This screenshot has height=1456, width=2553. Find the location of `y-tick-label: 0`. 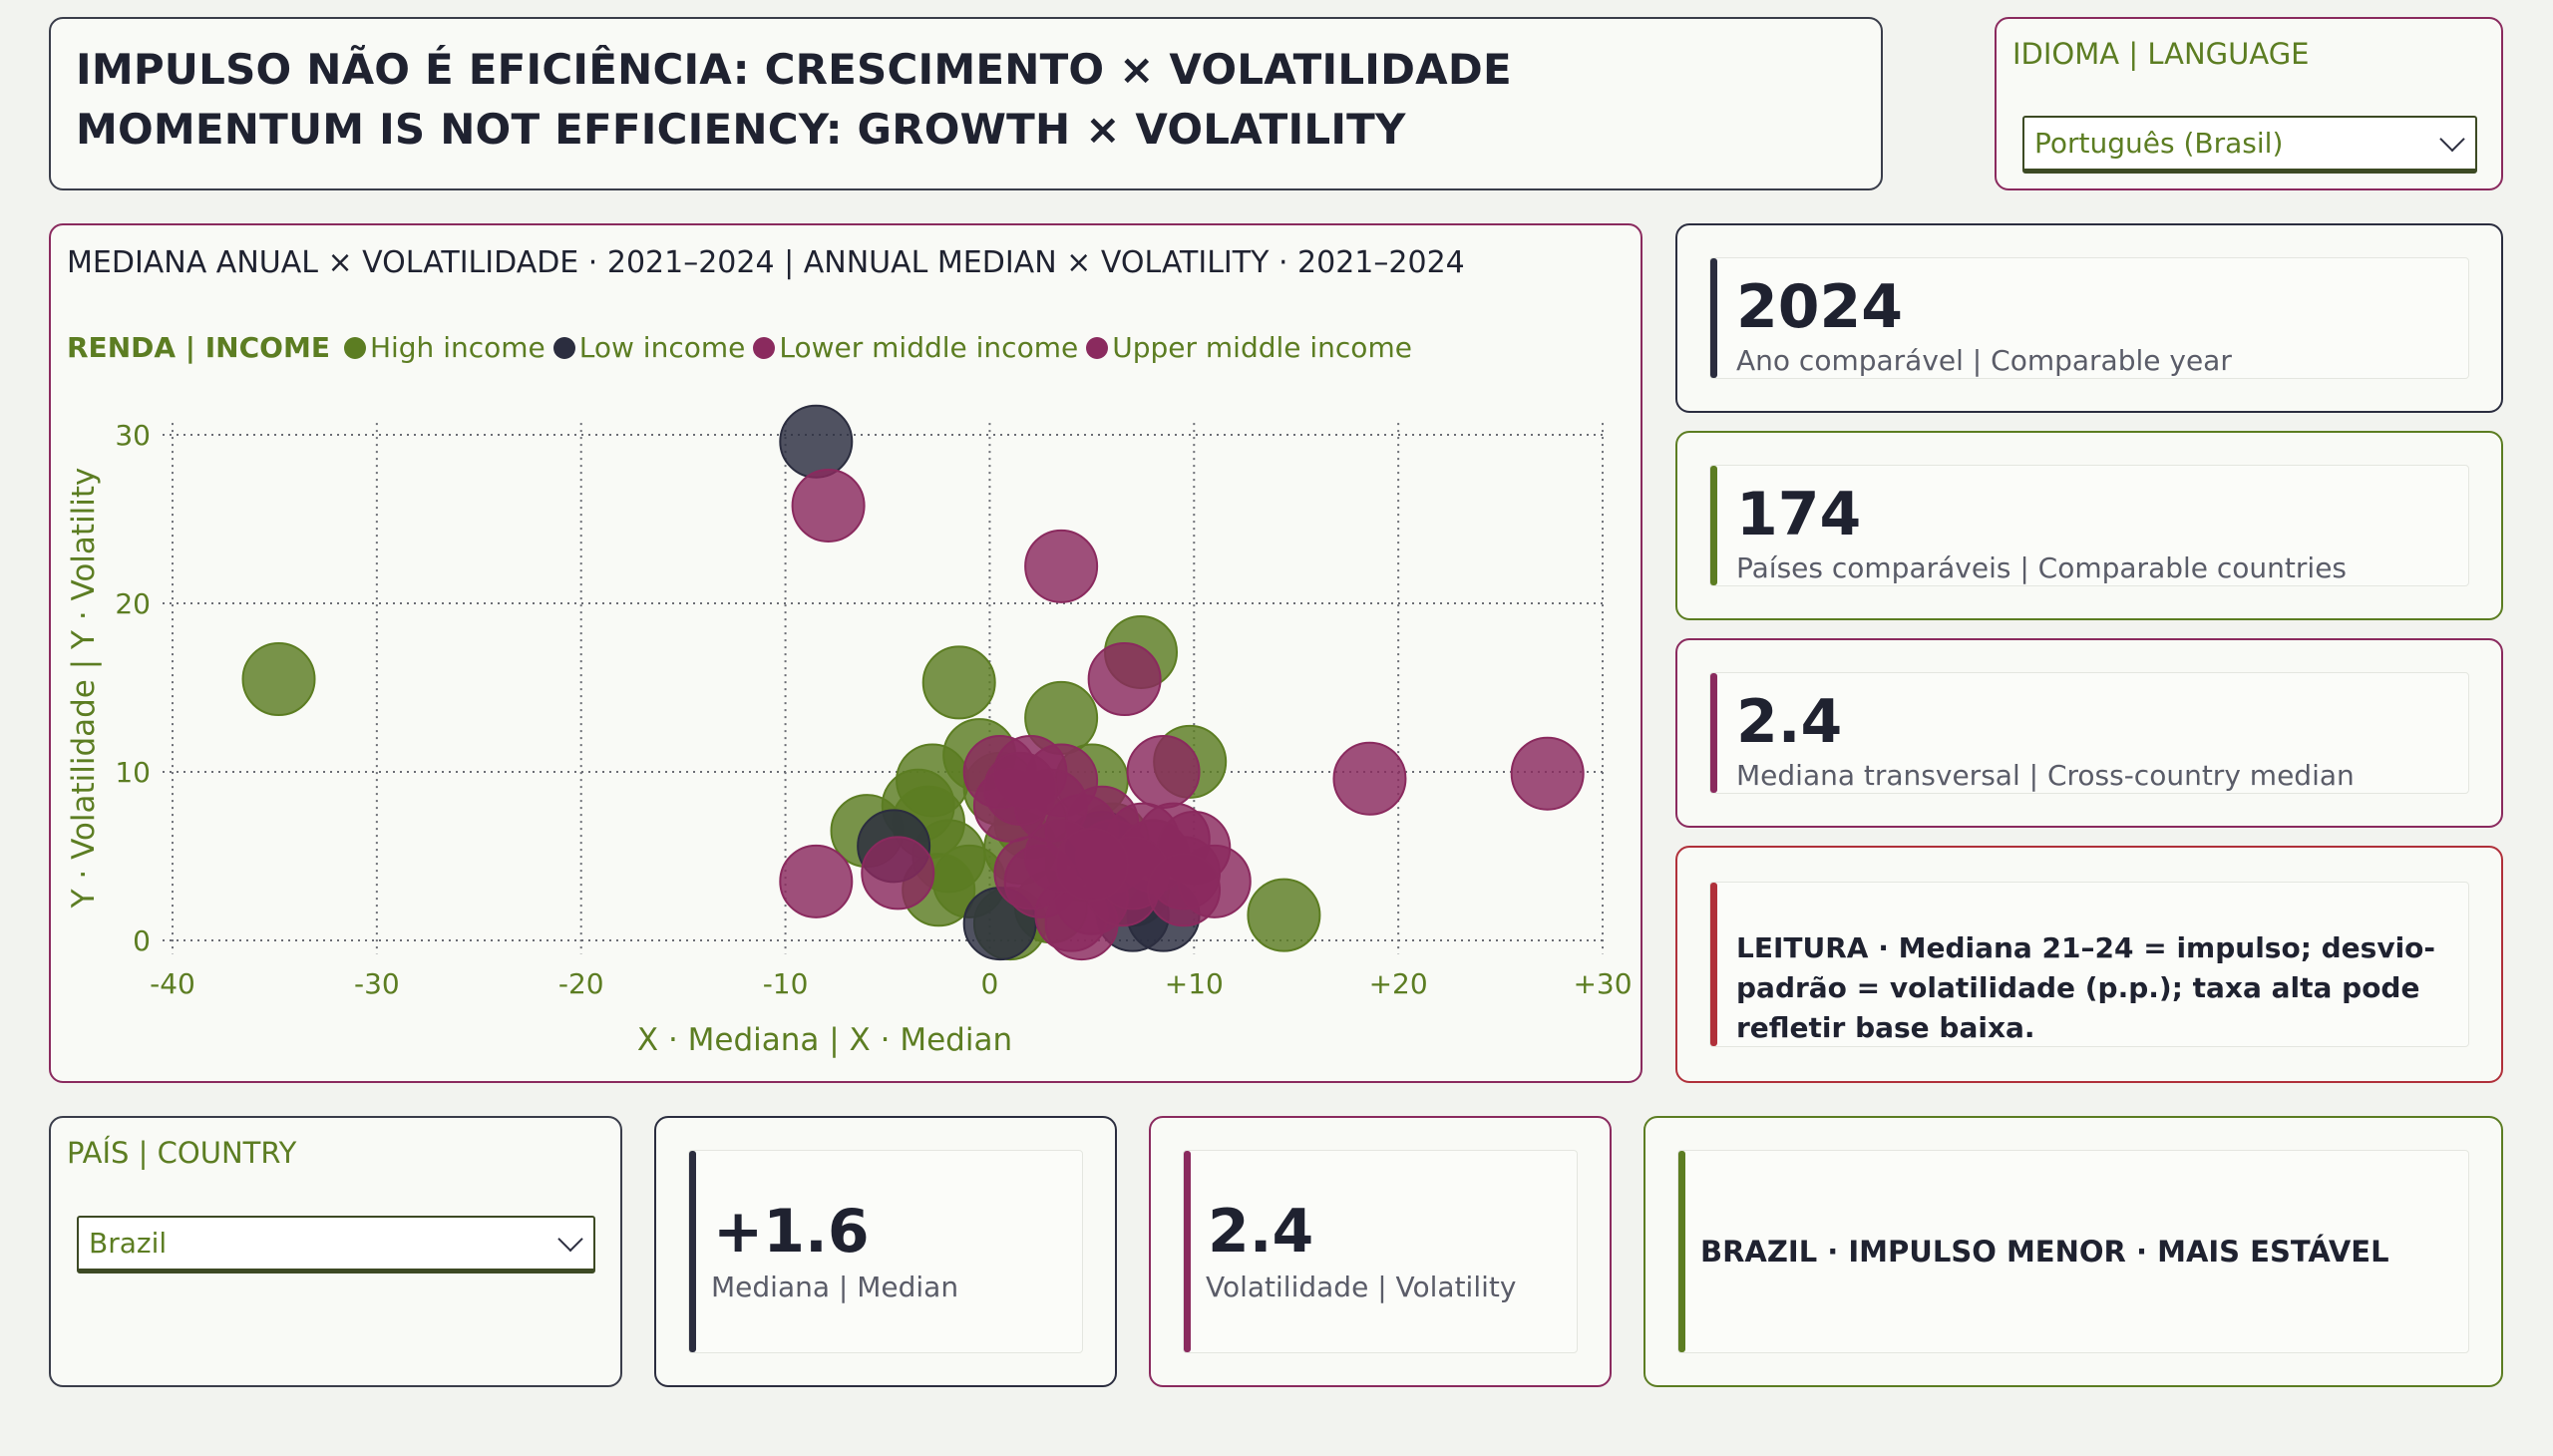

y-tick-label: 0 is located at coordinates (142, 940).